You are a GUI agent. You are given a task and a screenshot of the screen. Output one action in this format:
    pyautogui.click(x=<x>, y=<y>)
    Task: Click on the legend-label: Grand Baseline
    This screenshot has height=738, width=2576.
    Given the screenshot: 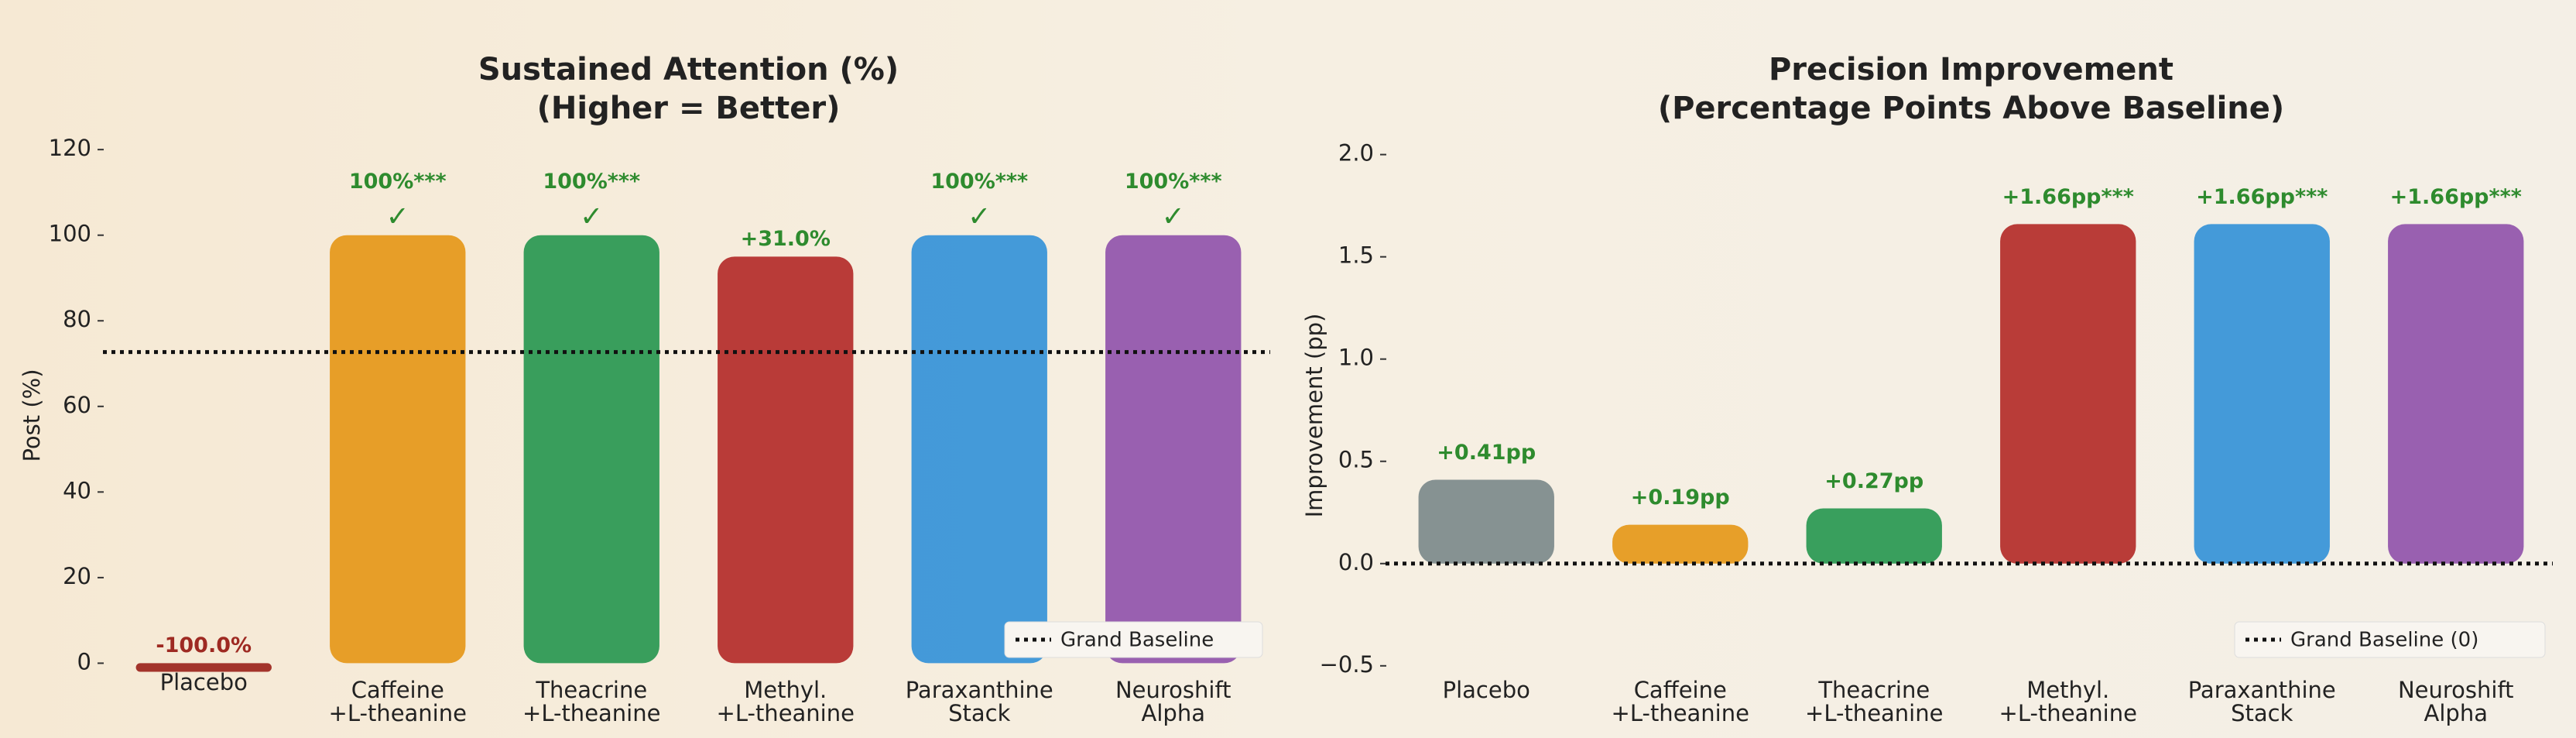 What is the action you would take?
    pyautogui.click(x=1137, y=640)
    